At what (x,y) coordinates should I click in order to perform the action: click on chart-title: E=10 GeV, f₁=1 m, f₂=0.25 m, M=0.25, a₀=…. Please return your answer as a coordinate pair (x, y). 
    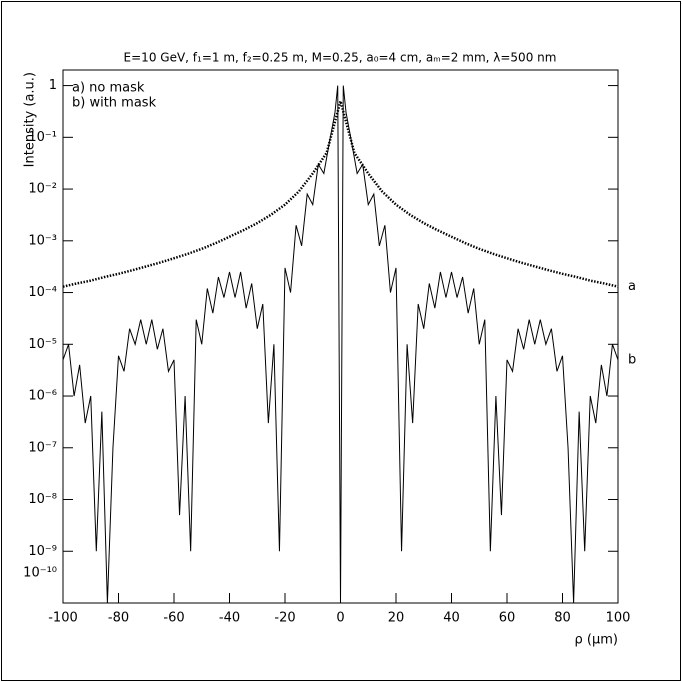
    Looking at the image, I should click on (340, 58).